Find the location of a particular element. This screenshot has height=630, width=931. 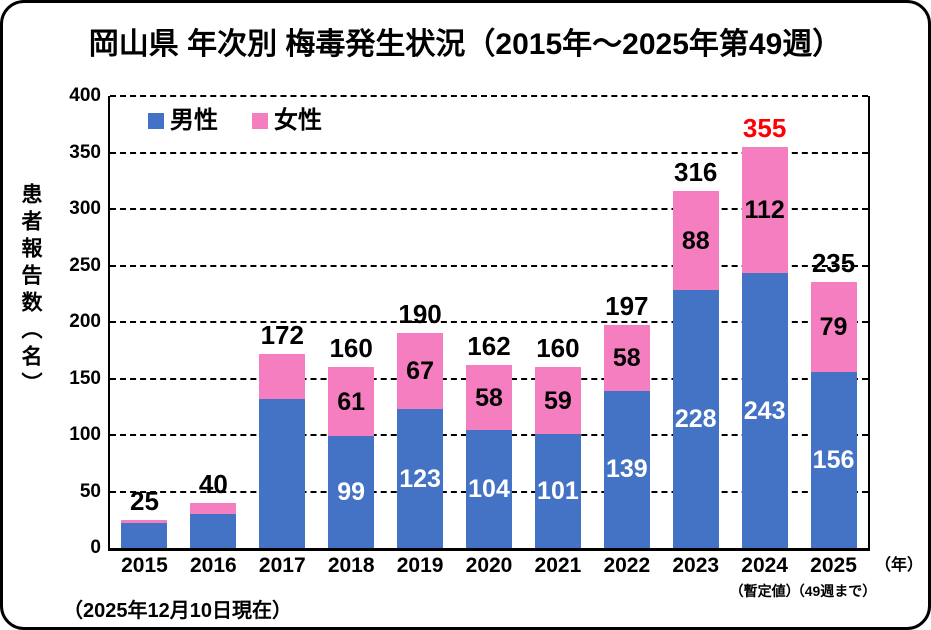

plot-right-border is located at coordinates (869, 322).